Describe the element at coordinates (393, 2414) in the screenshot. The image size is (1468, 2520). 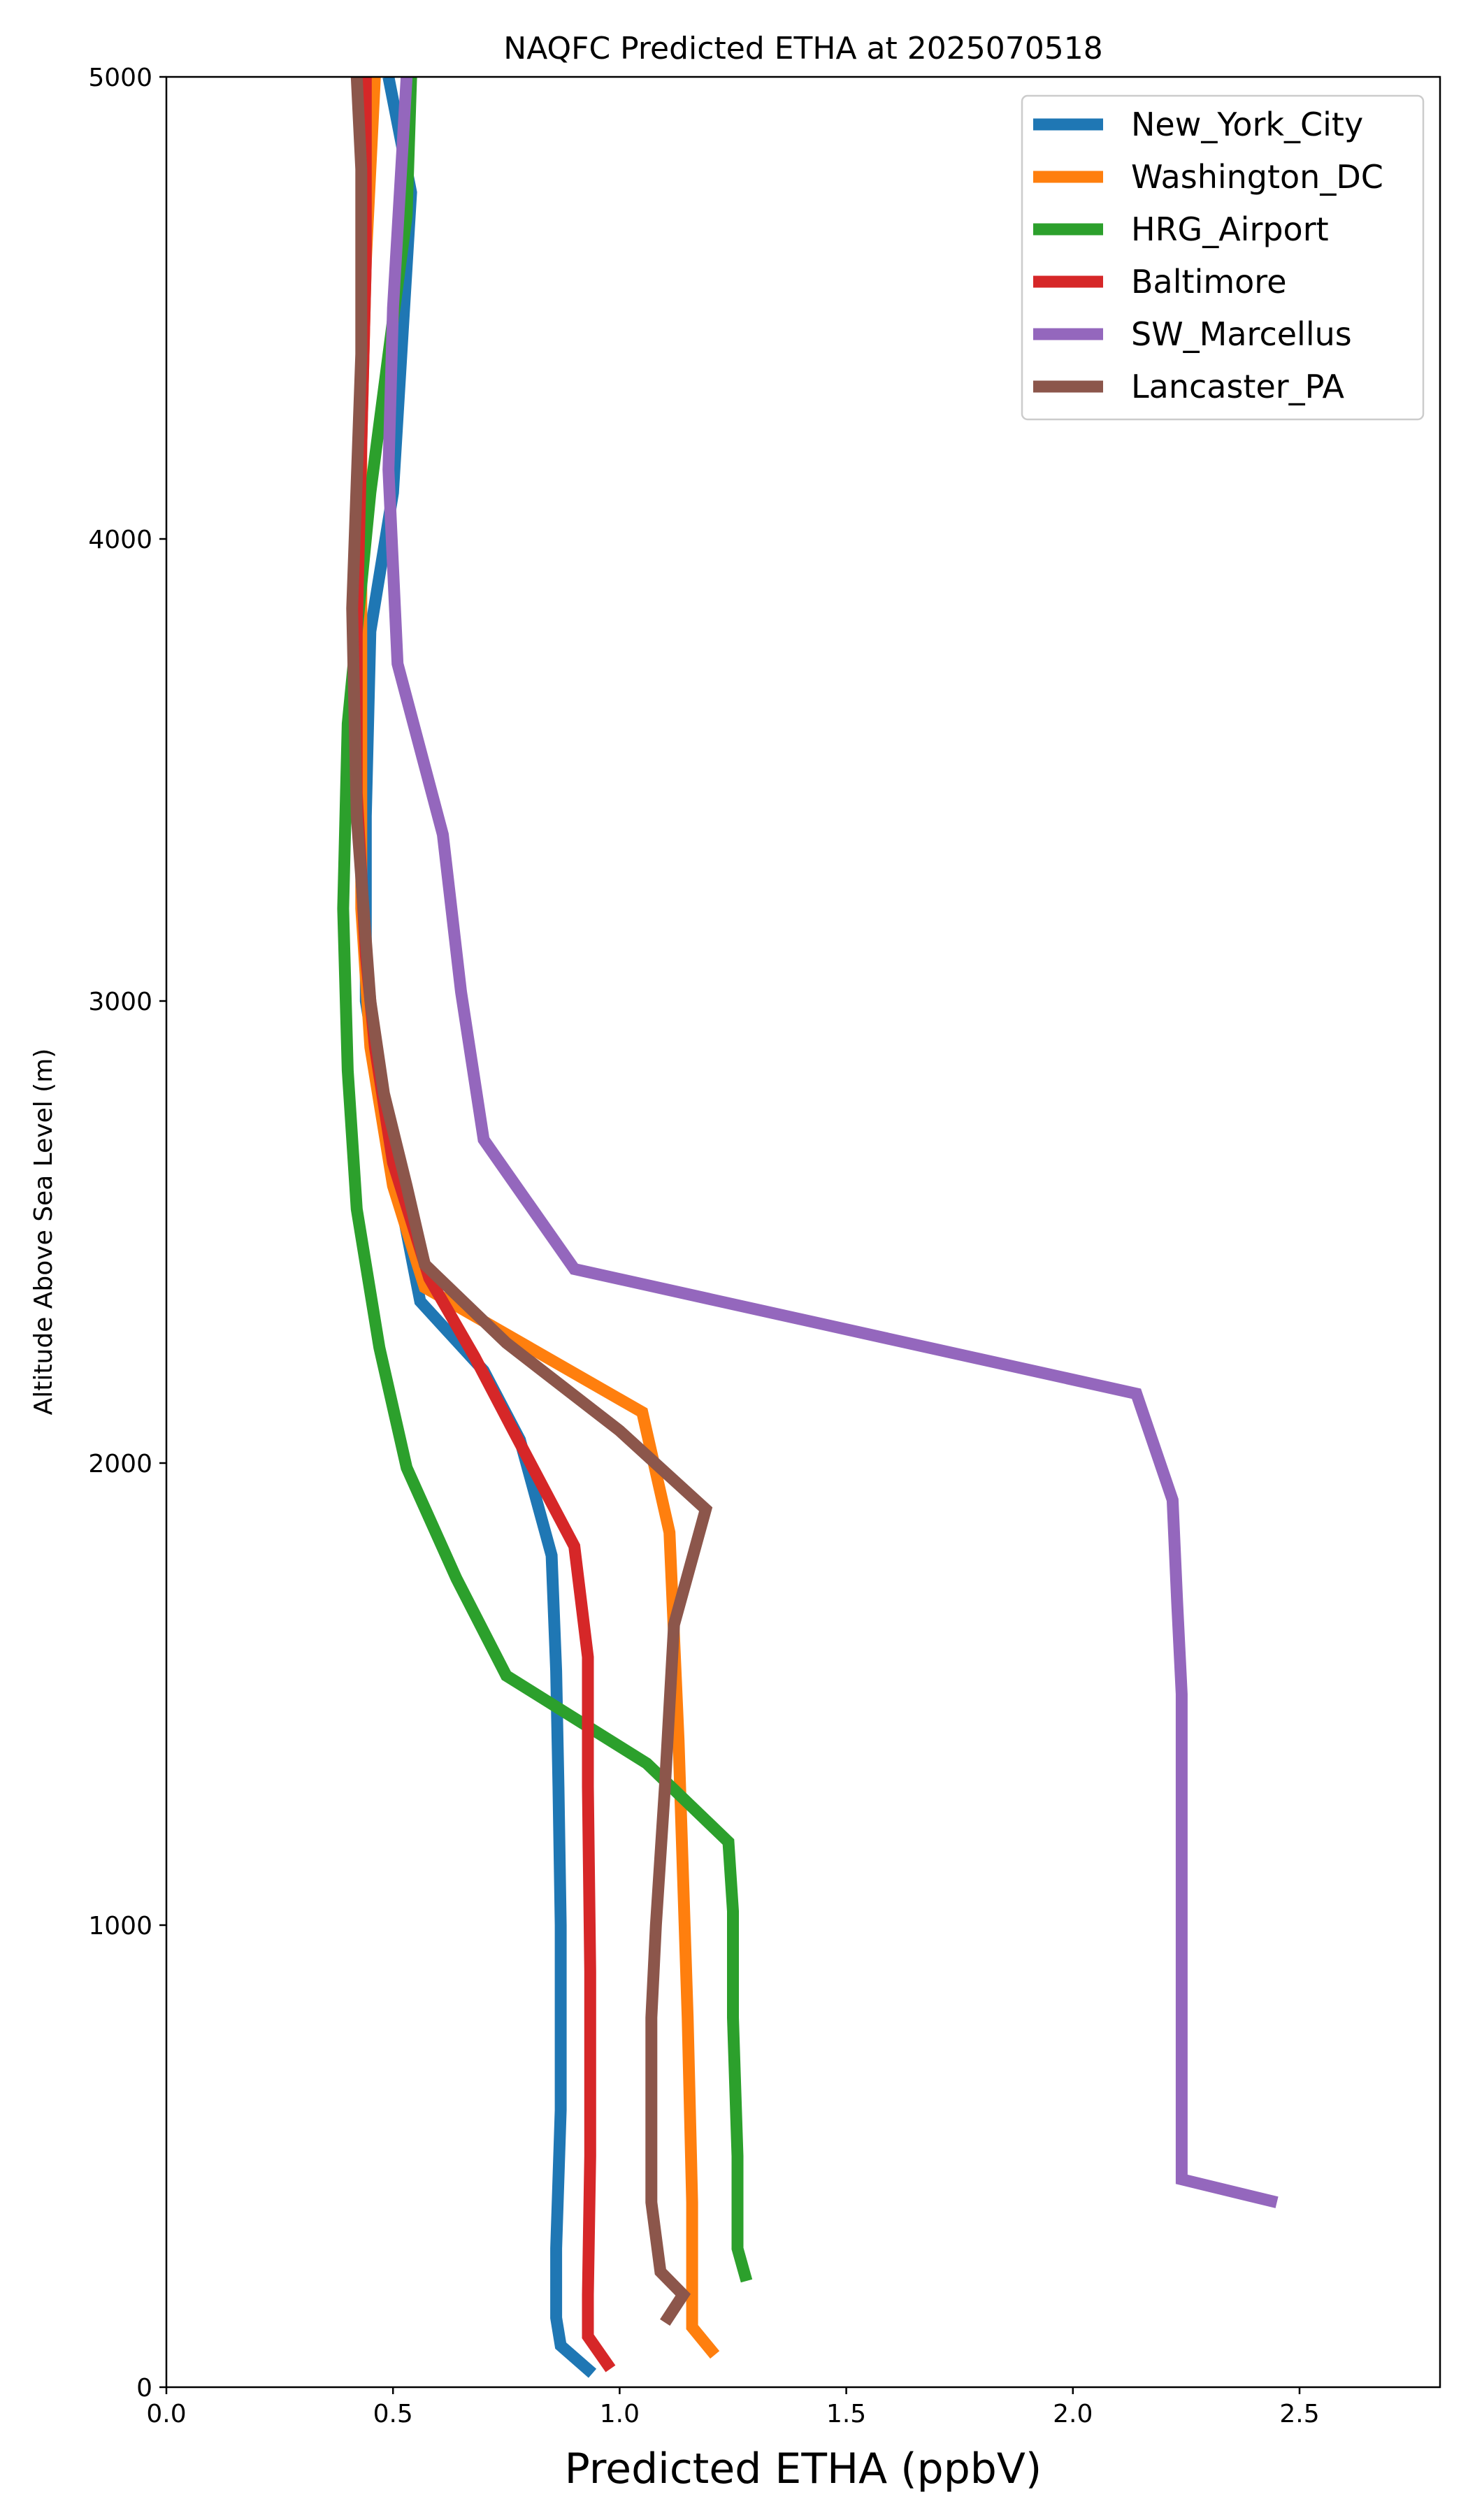
I see `x-tick-label: 0.5` at that location.